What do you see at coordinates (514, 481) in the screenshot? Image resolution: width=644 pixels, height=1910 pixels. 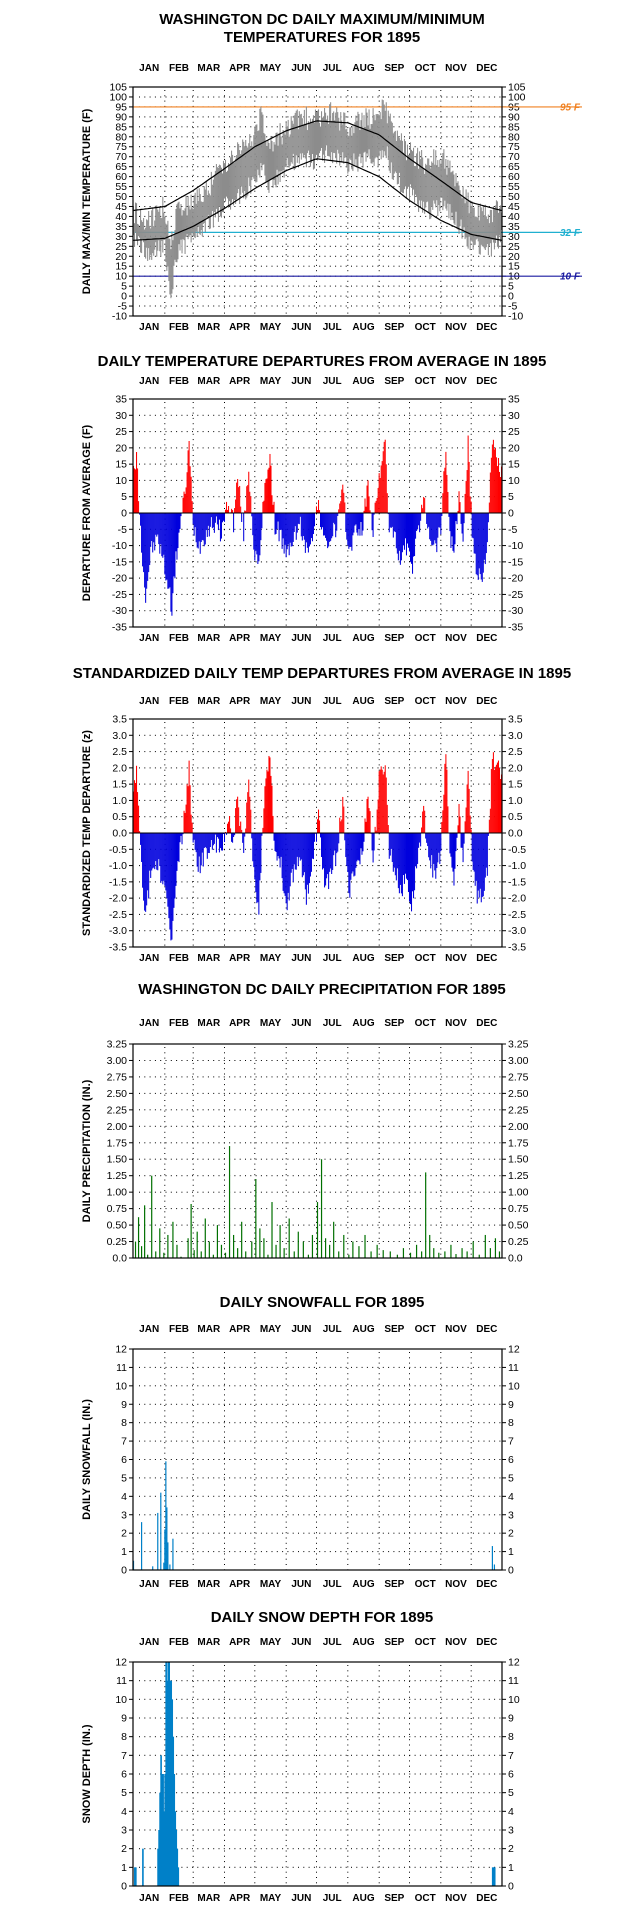 I see `y-tick-label-right: 10` at bounding box center [514, 481].